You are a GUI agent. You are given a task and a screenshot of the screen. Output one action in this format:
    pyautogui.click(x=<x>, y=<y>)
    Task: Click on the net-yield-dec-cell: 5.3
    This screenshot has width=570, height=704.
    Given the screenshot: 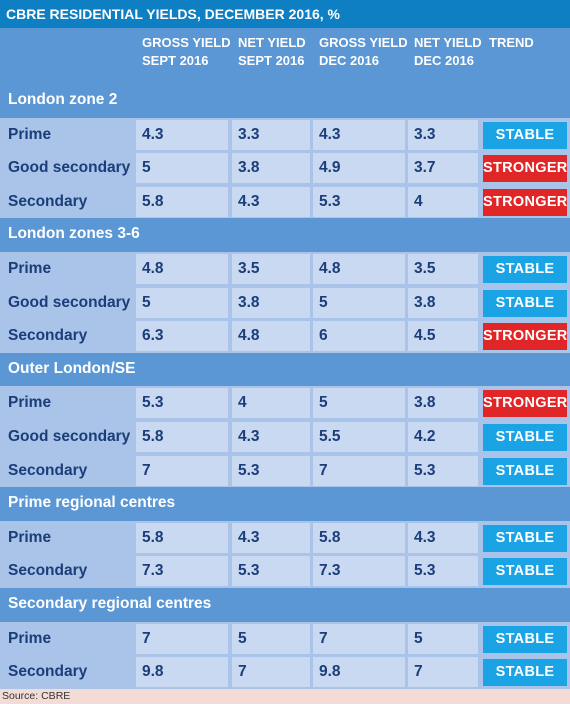 What is the action you would take?
    pyautogui.click(x=443, y=470)
    